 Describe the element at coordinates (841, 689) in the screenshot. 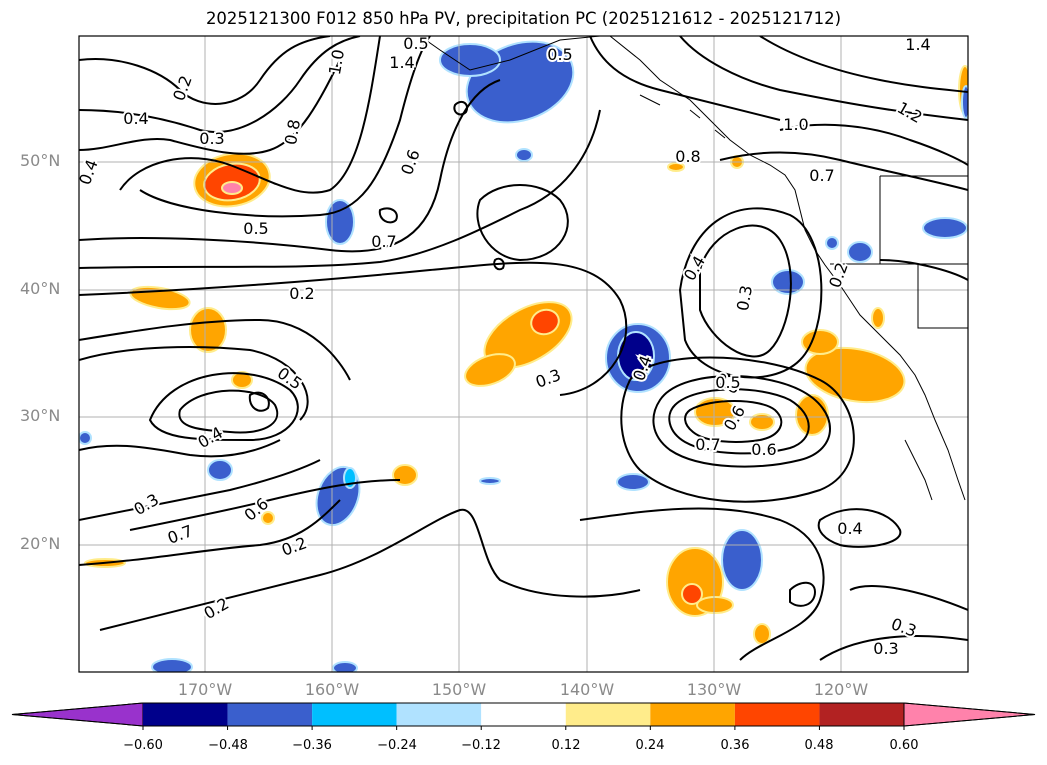

I see `lon-label-120w: 120°W` at that location.